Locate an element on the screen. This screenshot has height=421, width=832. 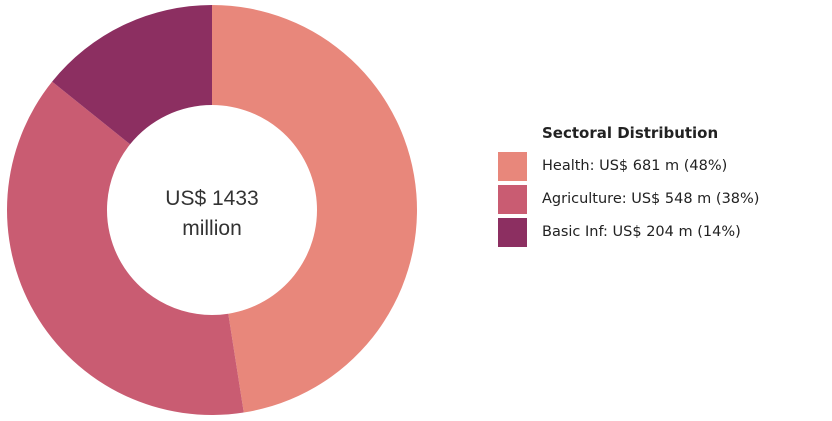
slice-basic-inf is located at coordinates (132, 75).